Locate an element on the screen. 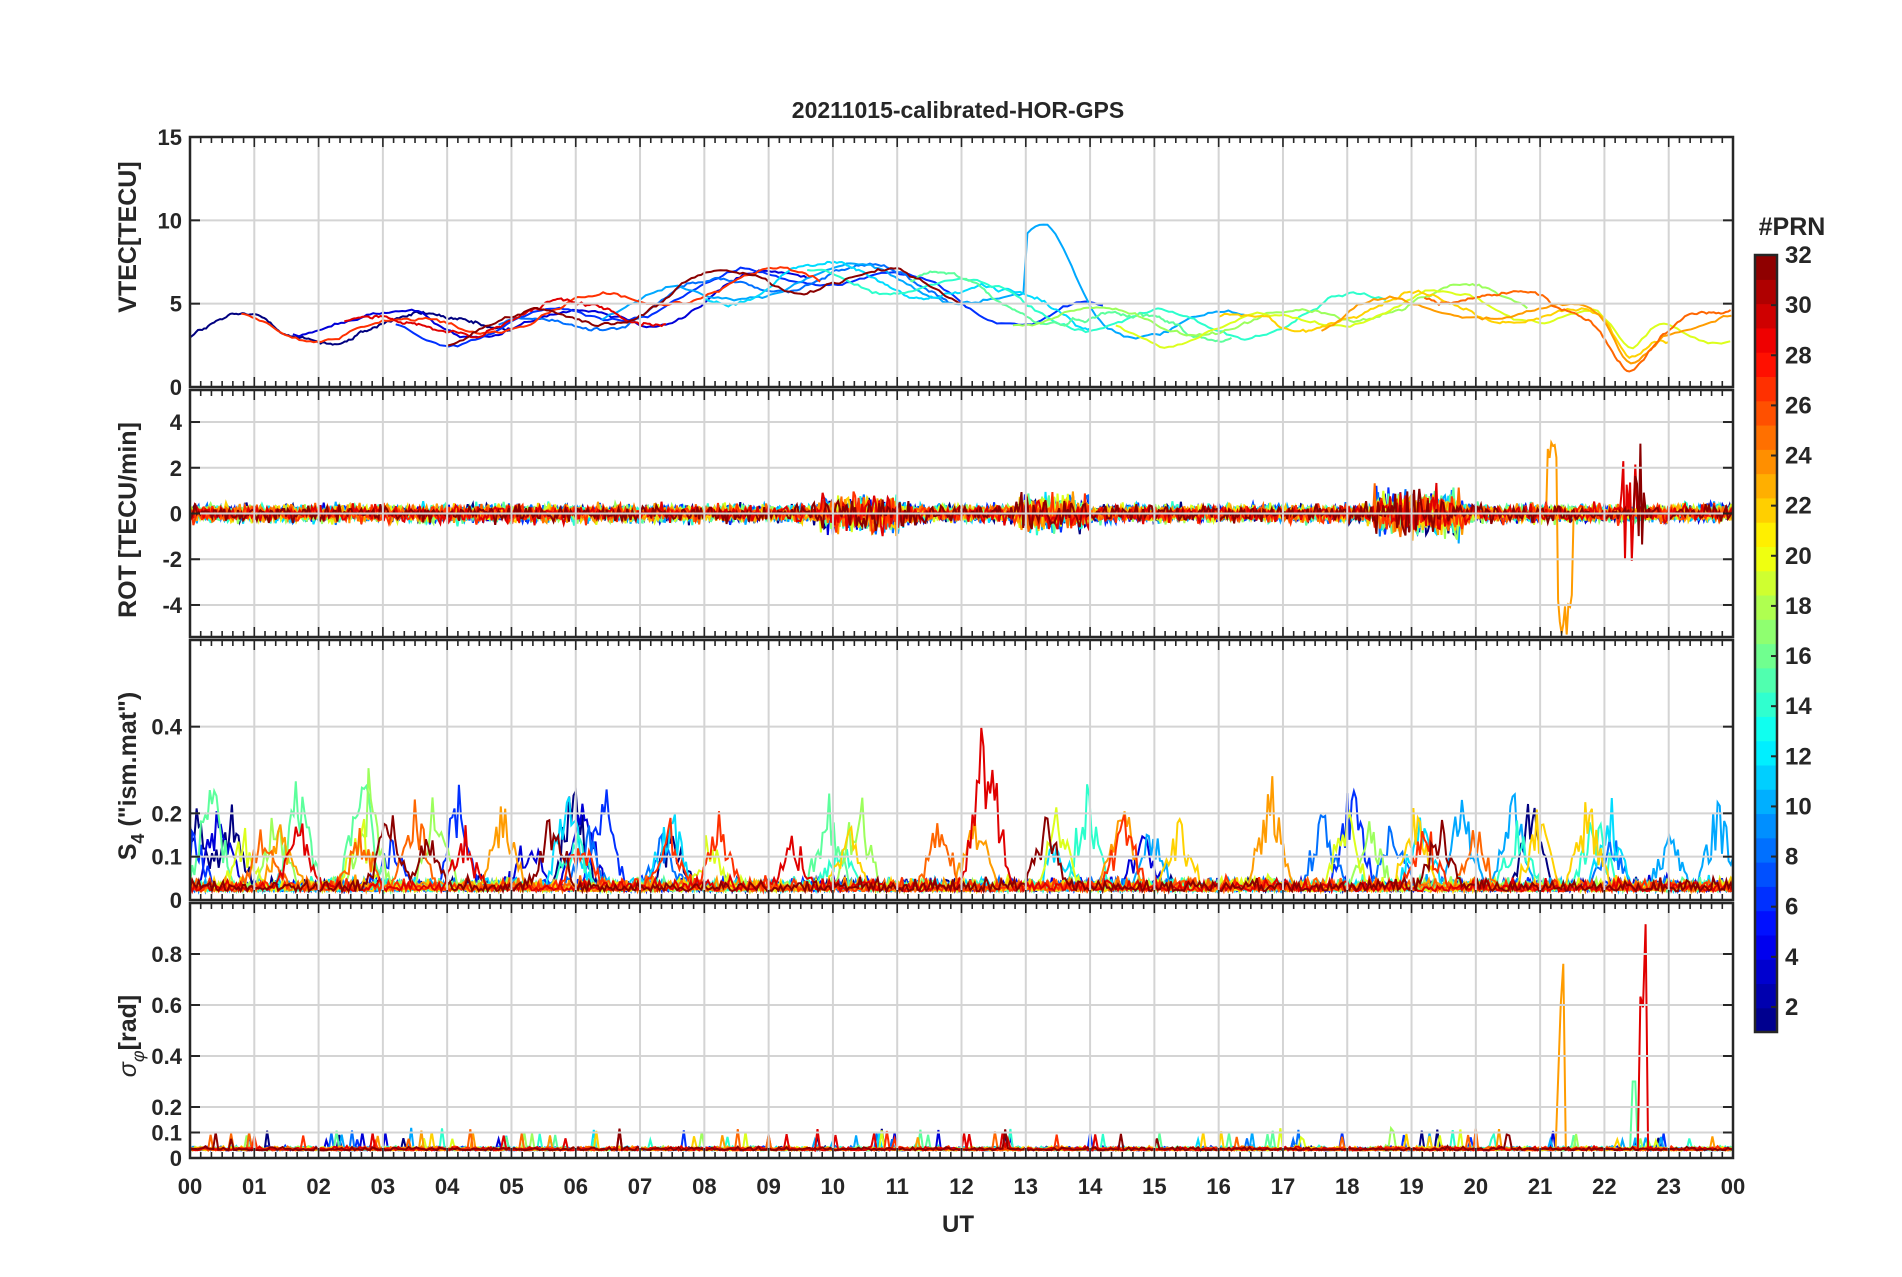 This screenshot has width=1902, height=1277. x-tick-label: 20 is located at coordinates (1476, 1186).